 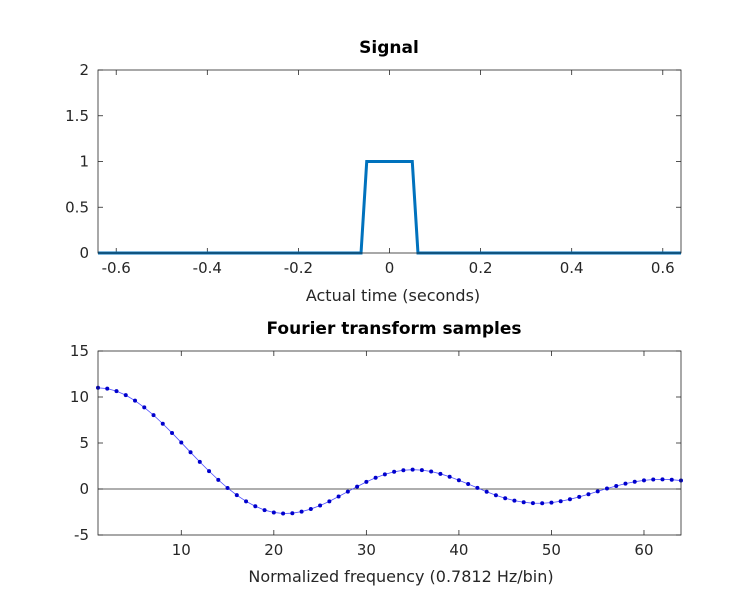 I want to click on fourier-y-tick-label: 0, so click(x=84, y=489).